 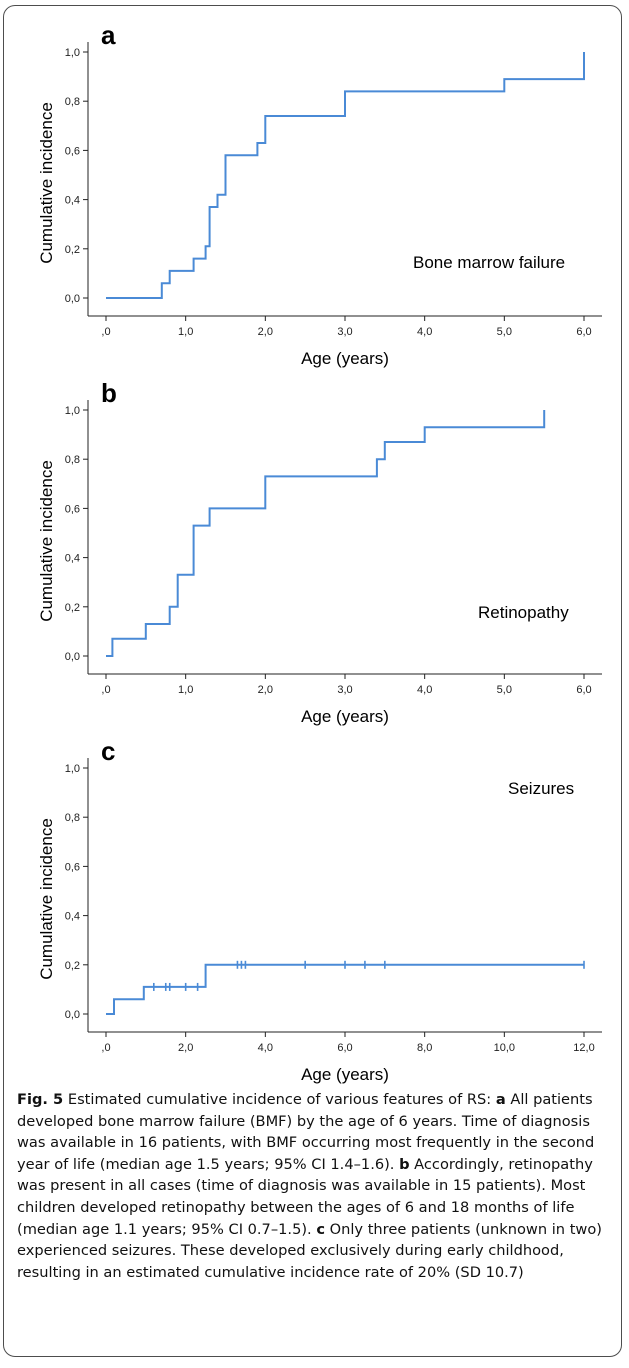 I want to click on x-tick-label: 10,0, so click(x=504, y=1048).